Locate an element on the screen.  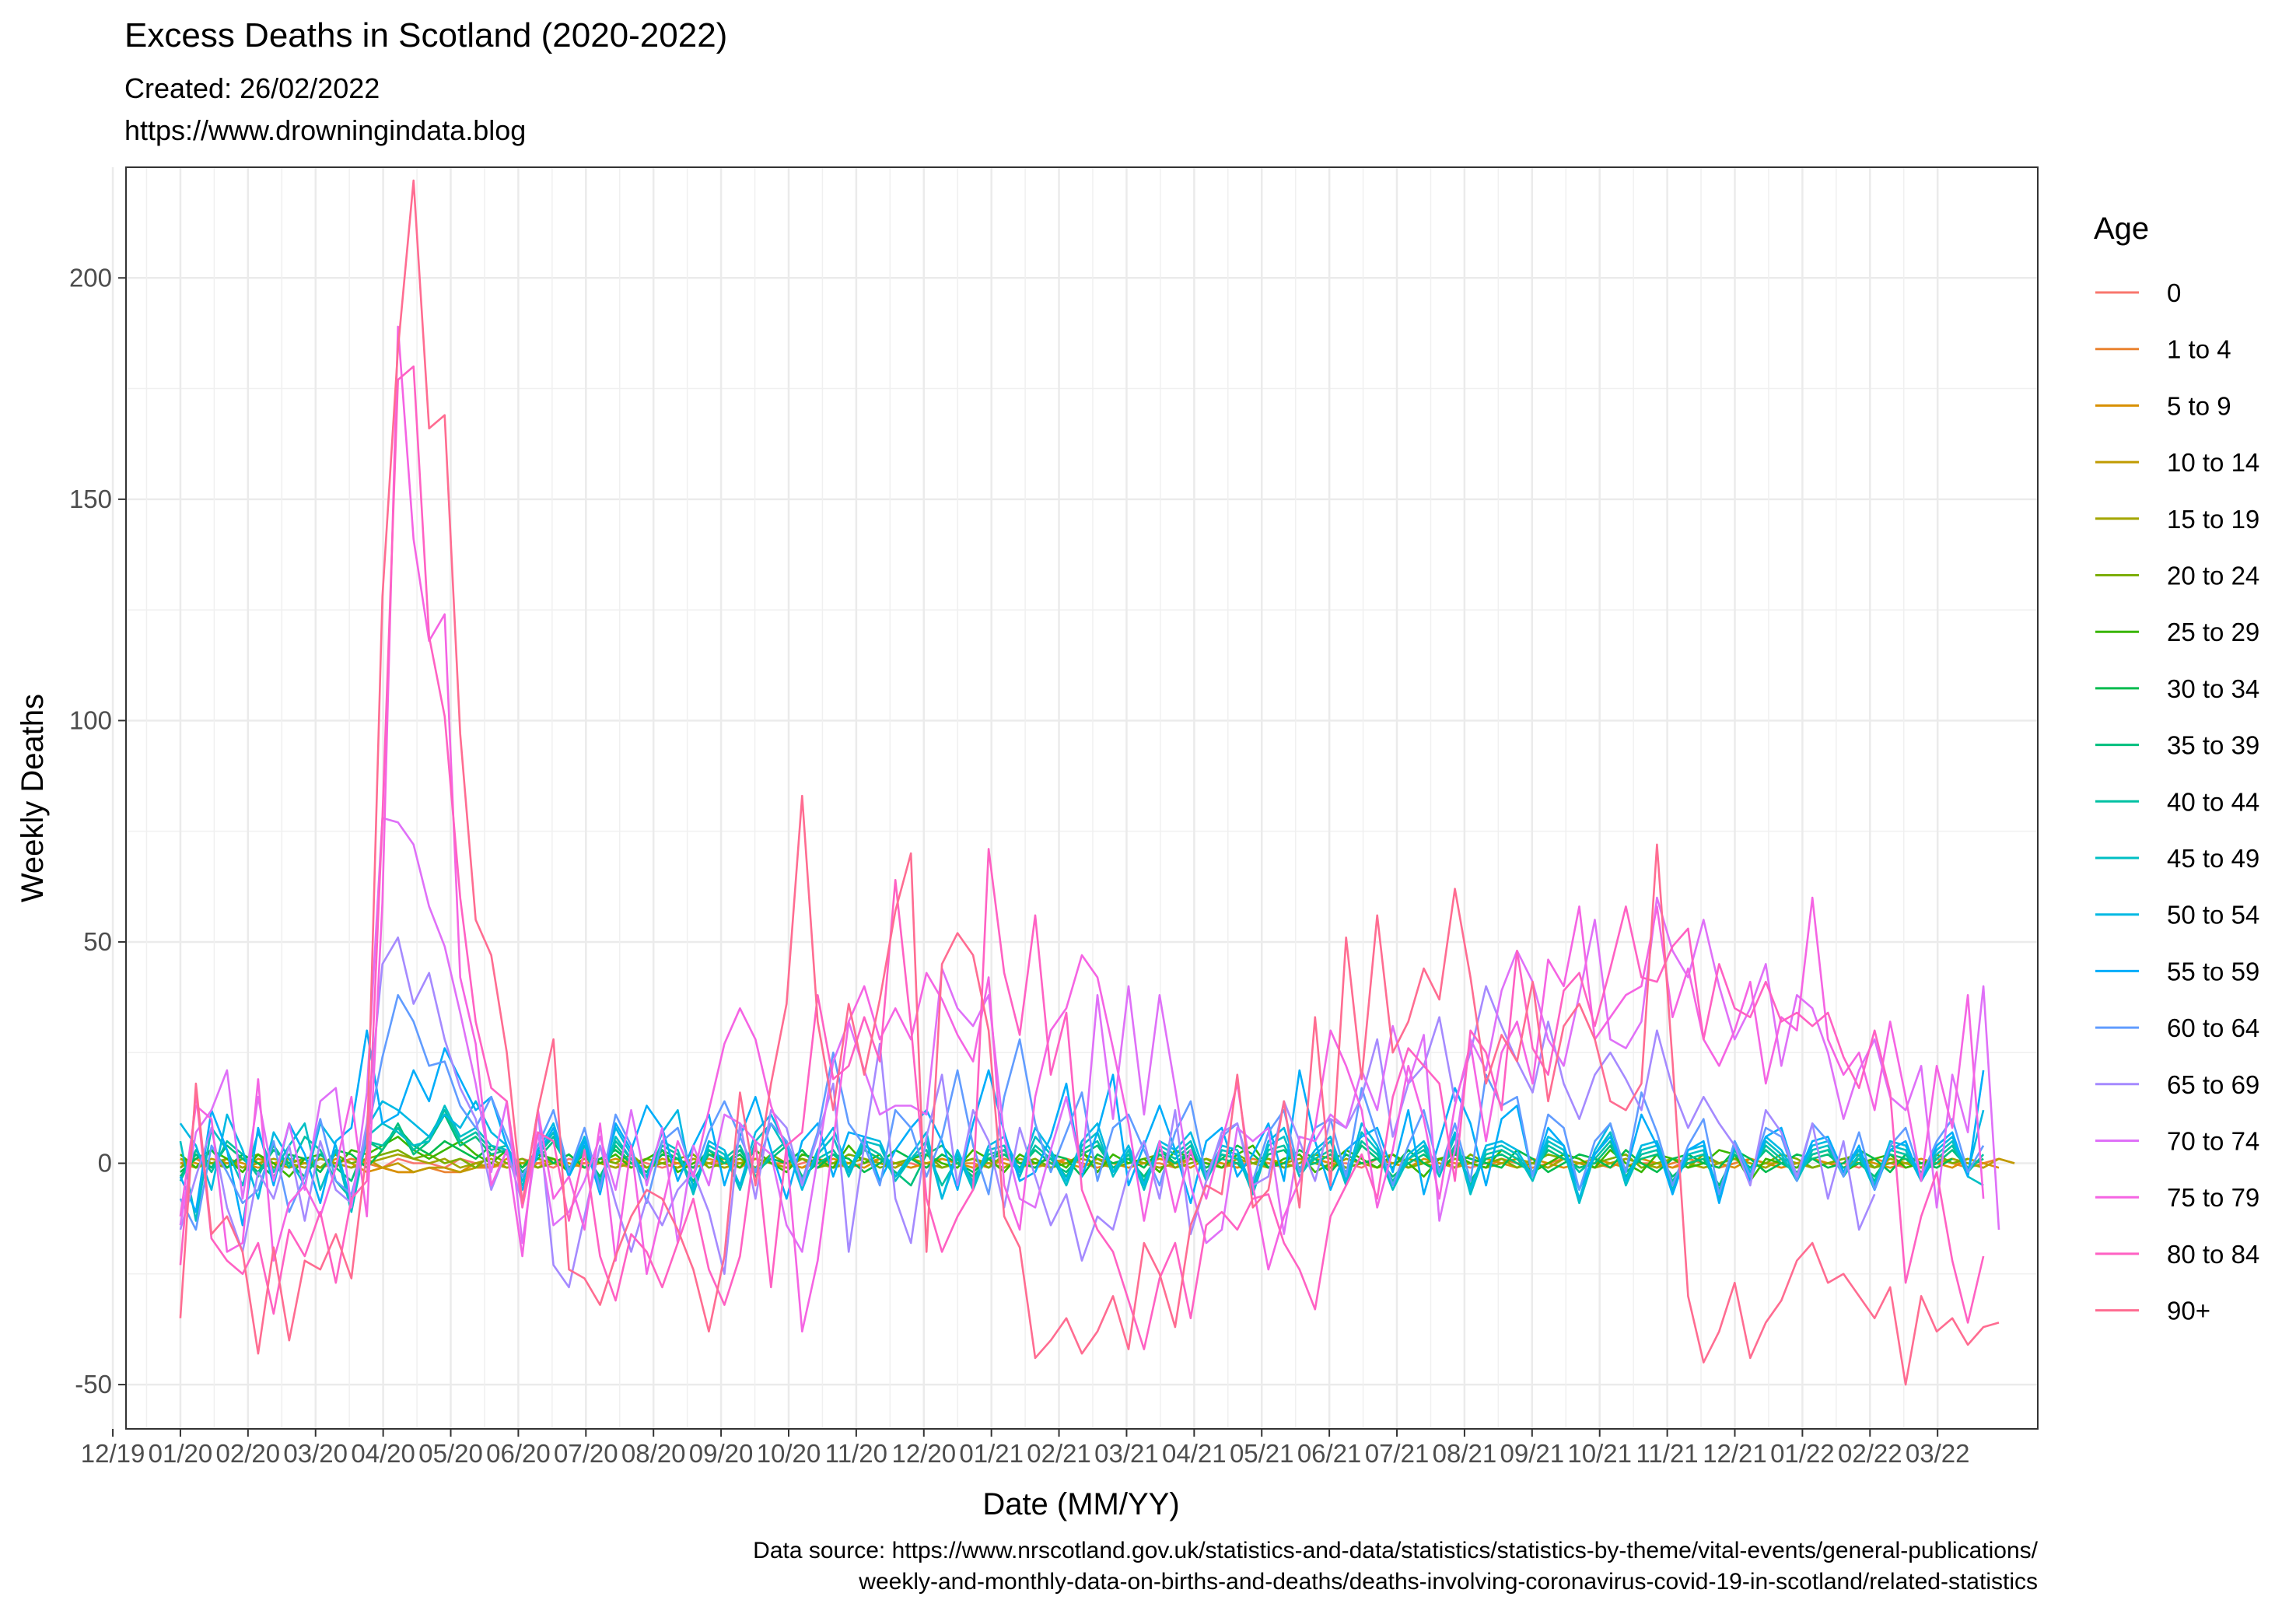
legend-label-70-to-74: 70 to 74 is located at coordinates (2213, 1142).